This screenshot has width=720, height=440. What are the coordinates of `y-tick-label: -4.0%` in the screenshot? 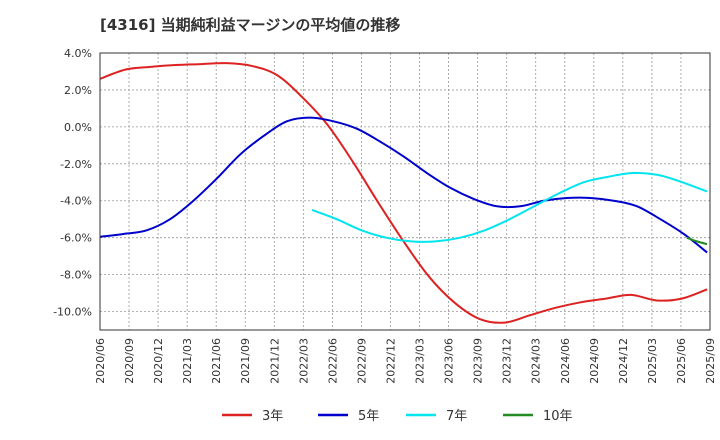 It's located at (76, 201).